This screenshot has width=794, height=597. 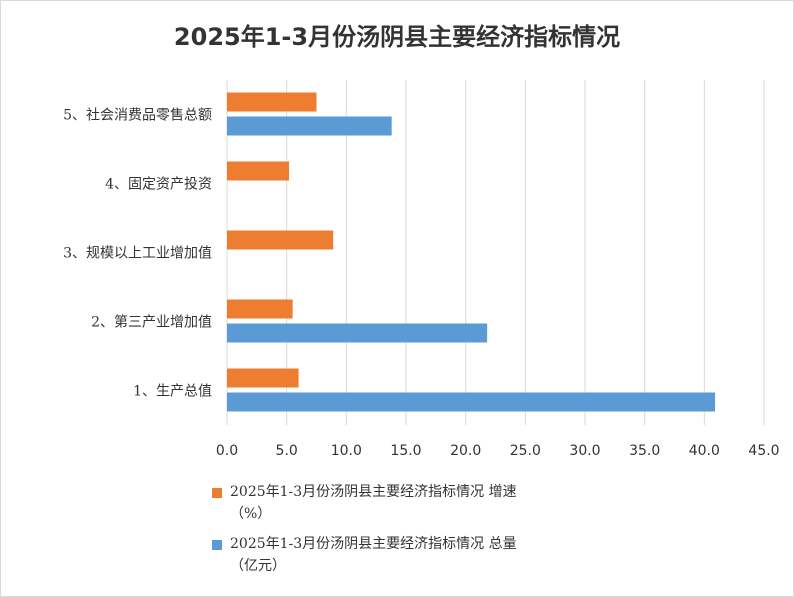 What do you see at coordinates (373, 492) in the screenshot?
I see `legend-label-growth: 2025年1-3月份汤阴县主要经济指标情况 增速` at bounding box center [373, 492].